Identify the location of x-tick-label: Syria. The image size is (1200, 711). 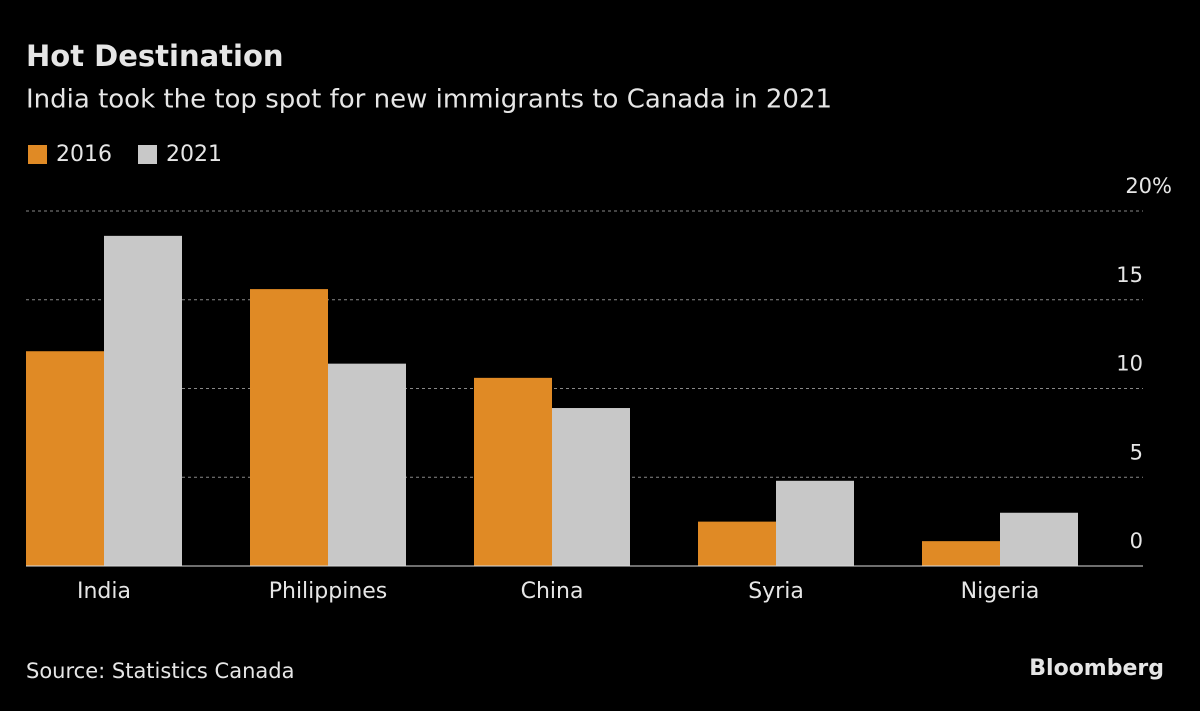
(776, 591).